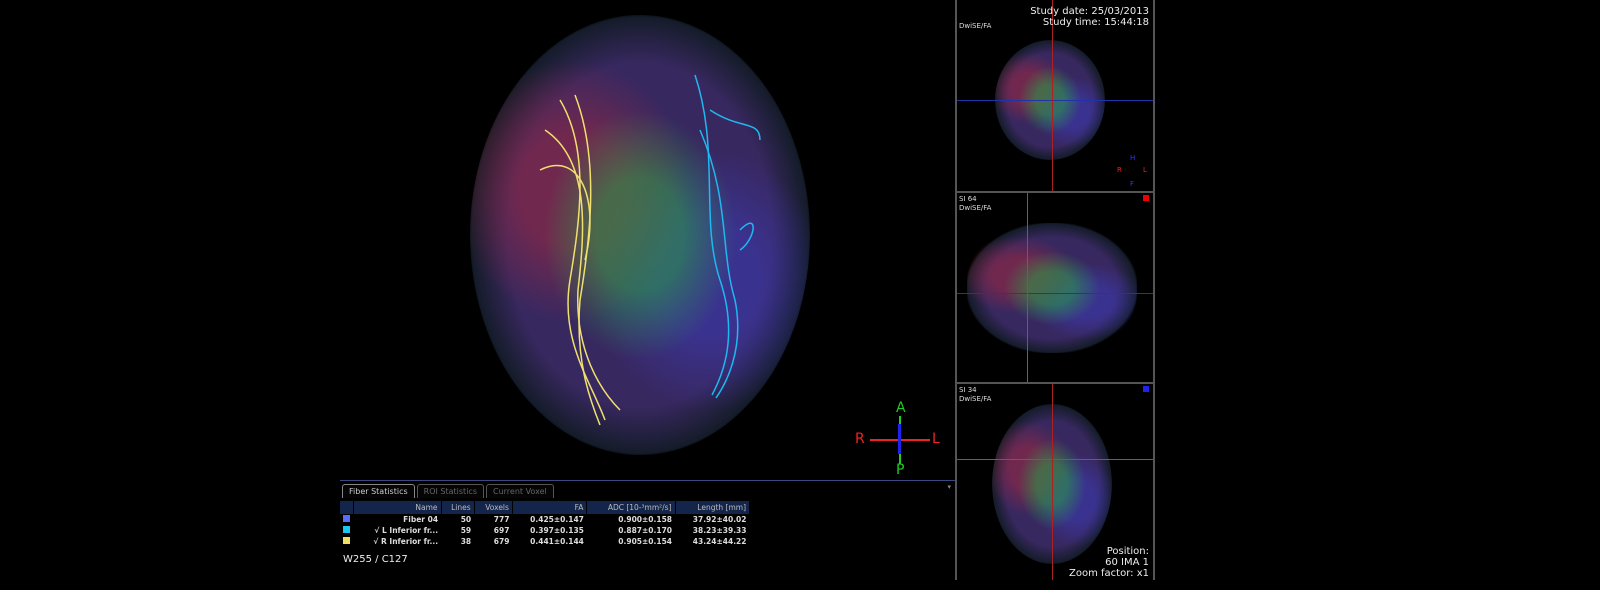  What do you see at coordinates (1127, 551) in the screenshot?
I see `position-label: Position:` at bounding box center [1127, 551].